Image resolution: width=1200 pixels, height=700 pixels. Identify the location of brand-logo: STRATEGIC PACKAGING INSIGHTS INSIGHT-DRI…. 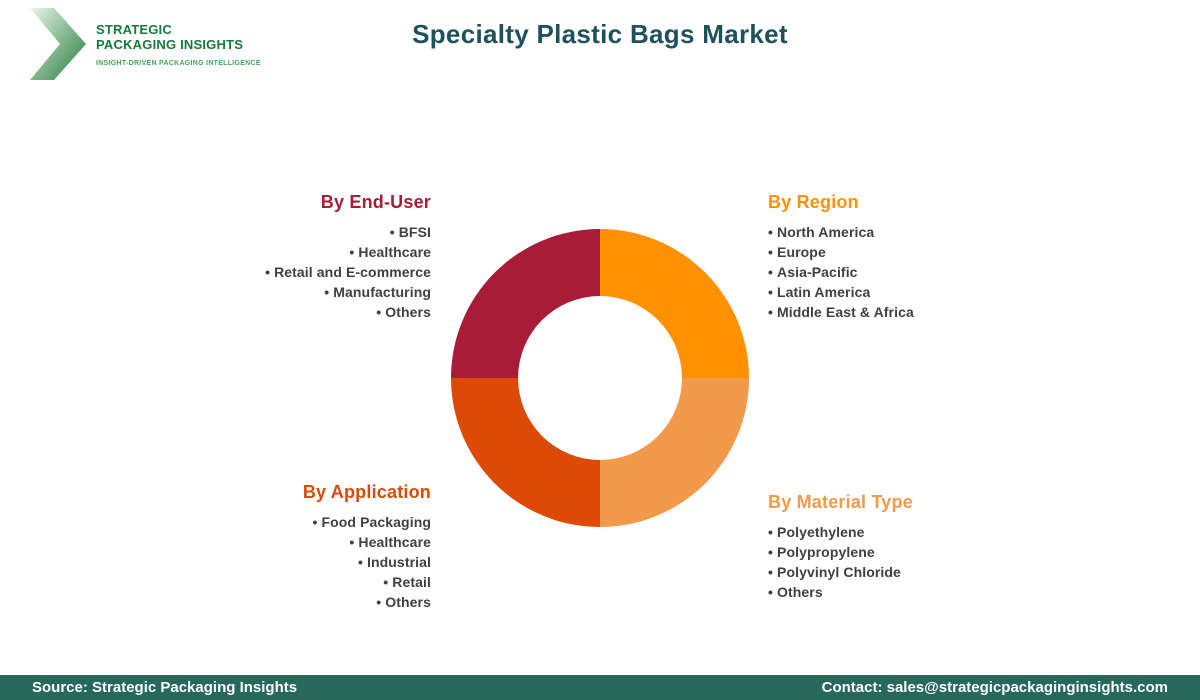
(145, 44).